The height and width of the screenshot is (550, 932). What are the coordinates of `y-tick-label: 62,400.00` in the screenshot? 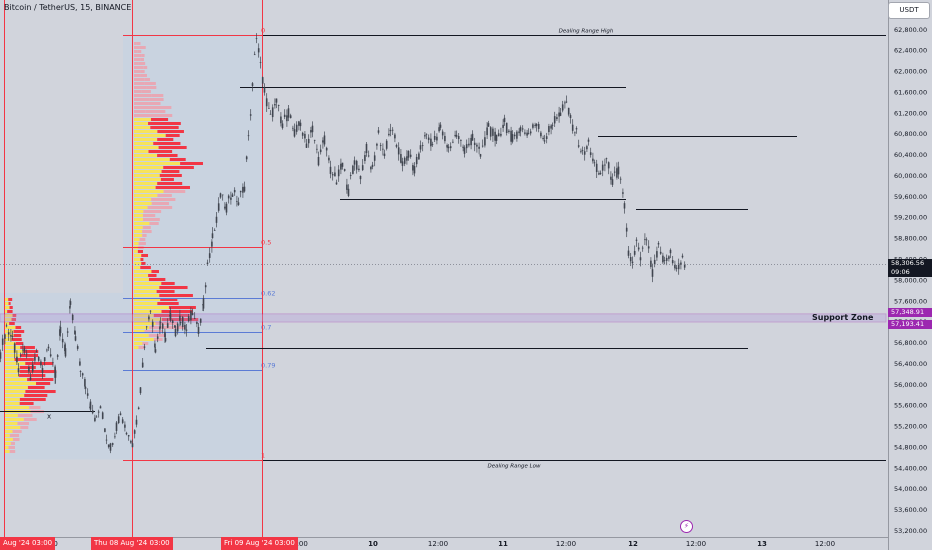 It's located at (910, 51).